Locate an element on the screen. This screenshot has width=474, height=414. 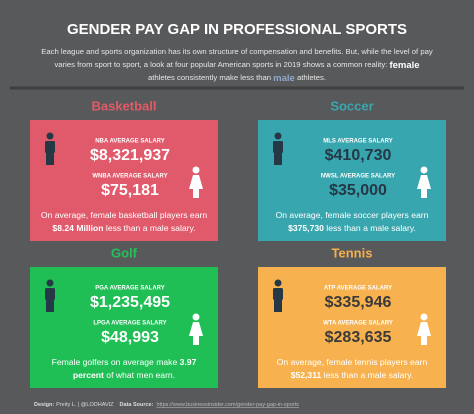
bold-text: male is located at coordinates (284, 78).